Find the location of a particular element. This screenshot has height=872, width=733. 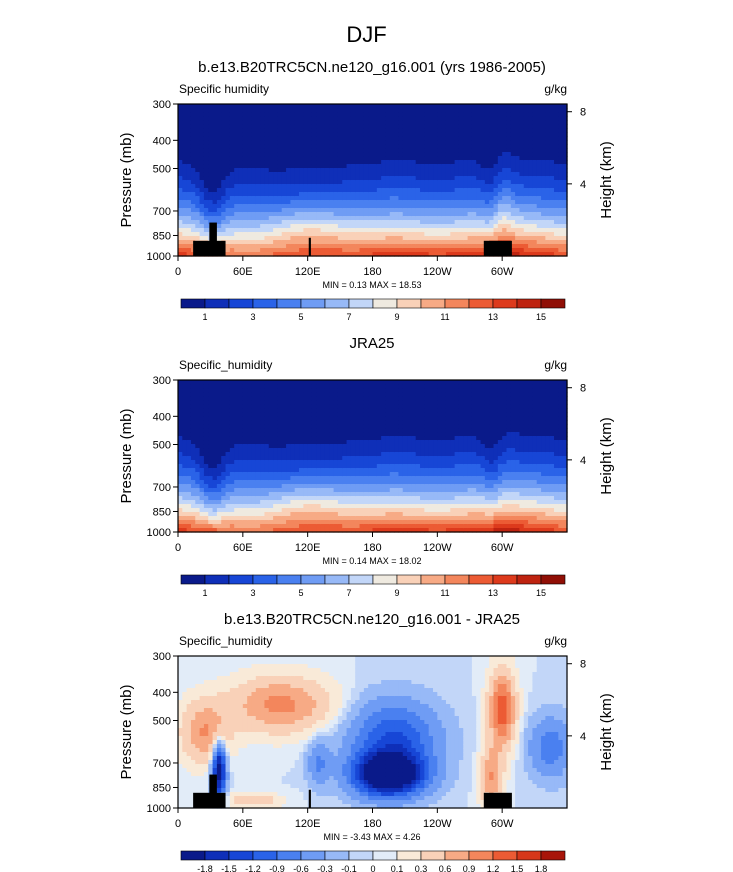

colorbar-label: -1.5 is located at coordinates (229, 868).